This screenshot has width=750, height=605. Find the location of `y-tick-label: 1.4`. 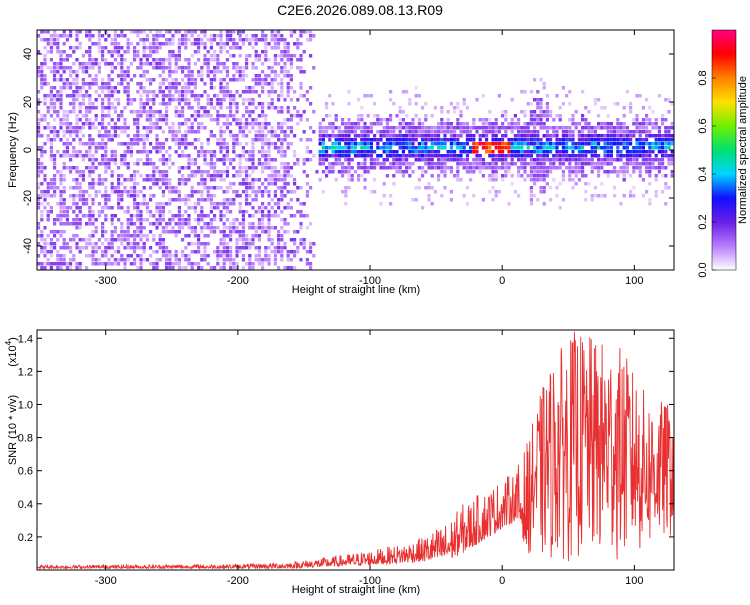

y-tick-label: 1.4 is located at coordinates (25, 339).